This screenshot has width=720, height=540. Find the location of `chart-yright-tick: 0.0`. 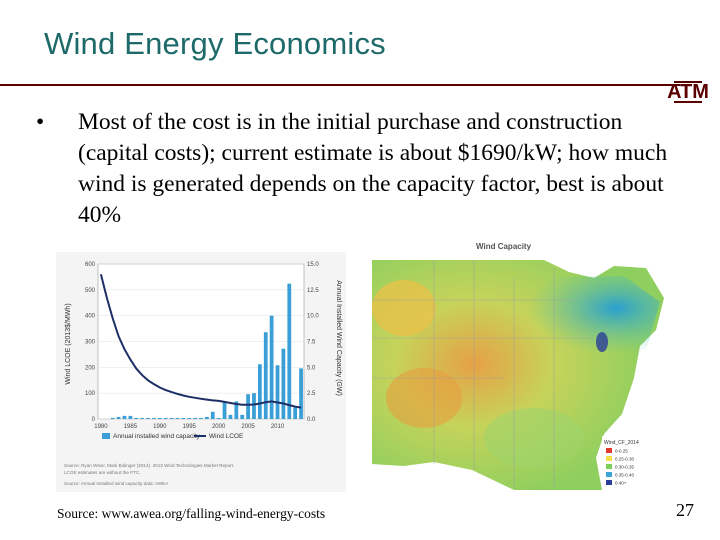

chart-yright-tick: 0.0 is located at coordinates (311, 420).